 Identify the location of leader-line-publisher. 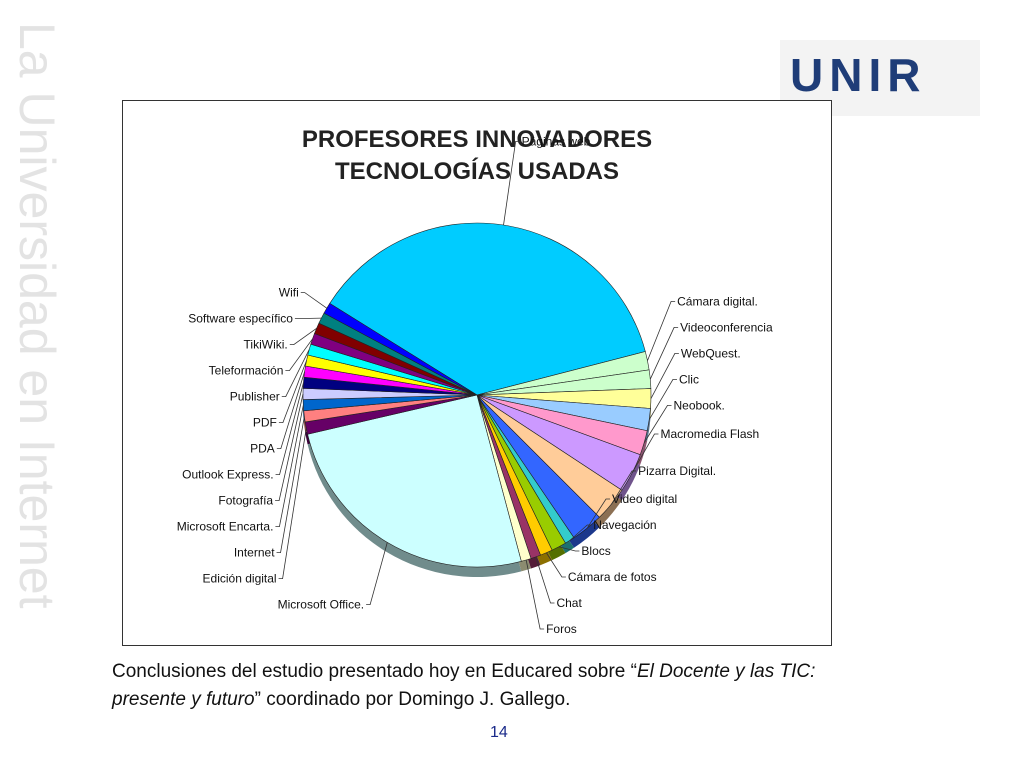
(295, 373).